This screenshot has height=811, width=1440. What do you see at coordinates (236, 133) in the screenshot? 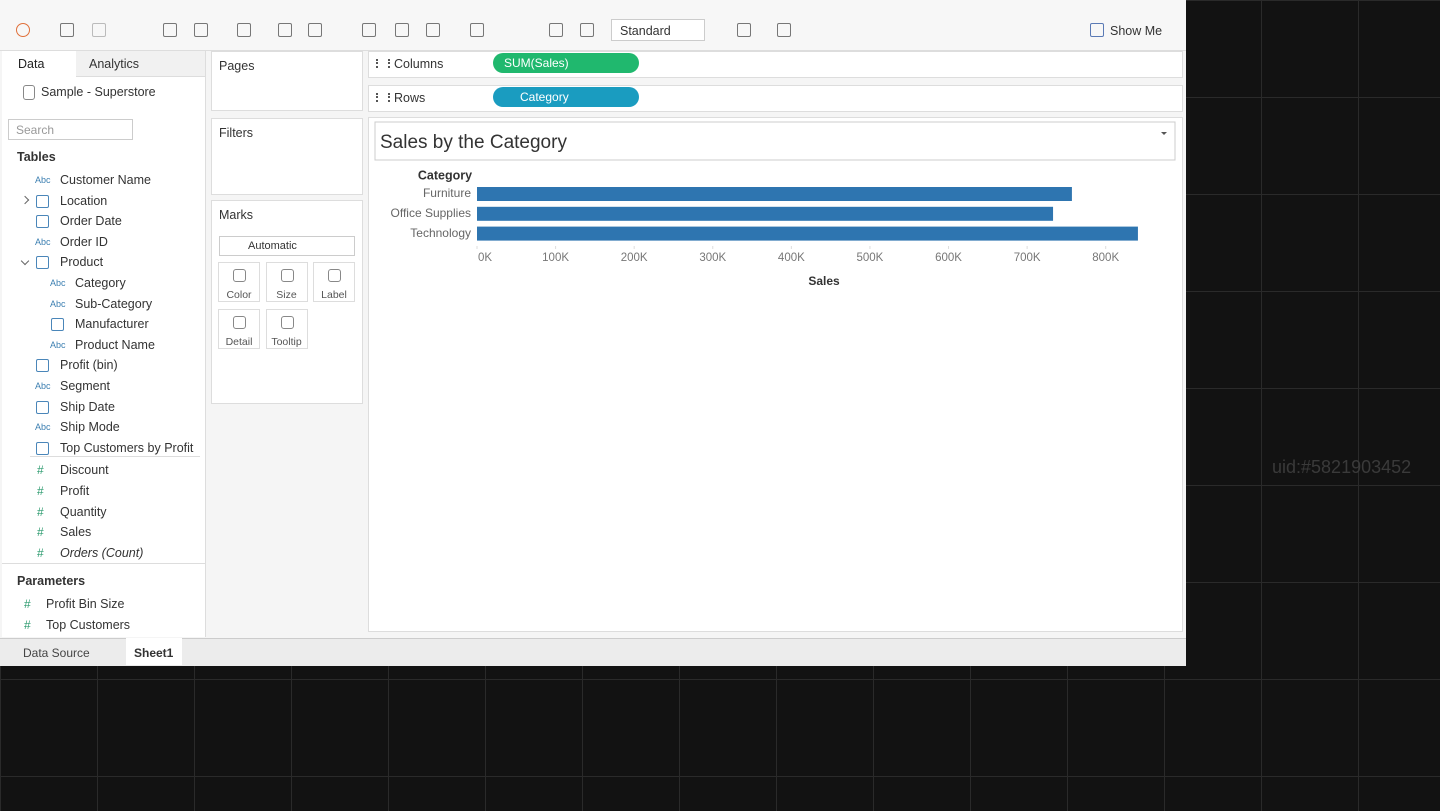
I see `card-title: Filters` at bounding box center [236, 133].